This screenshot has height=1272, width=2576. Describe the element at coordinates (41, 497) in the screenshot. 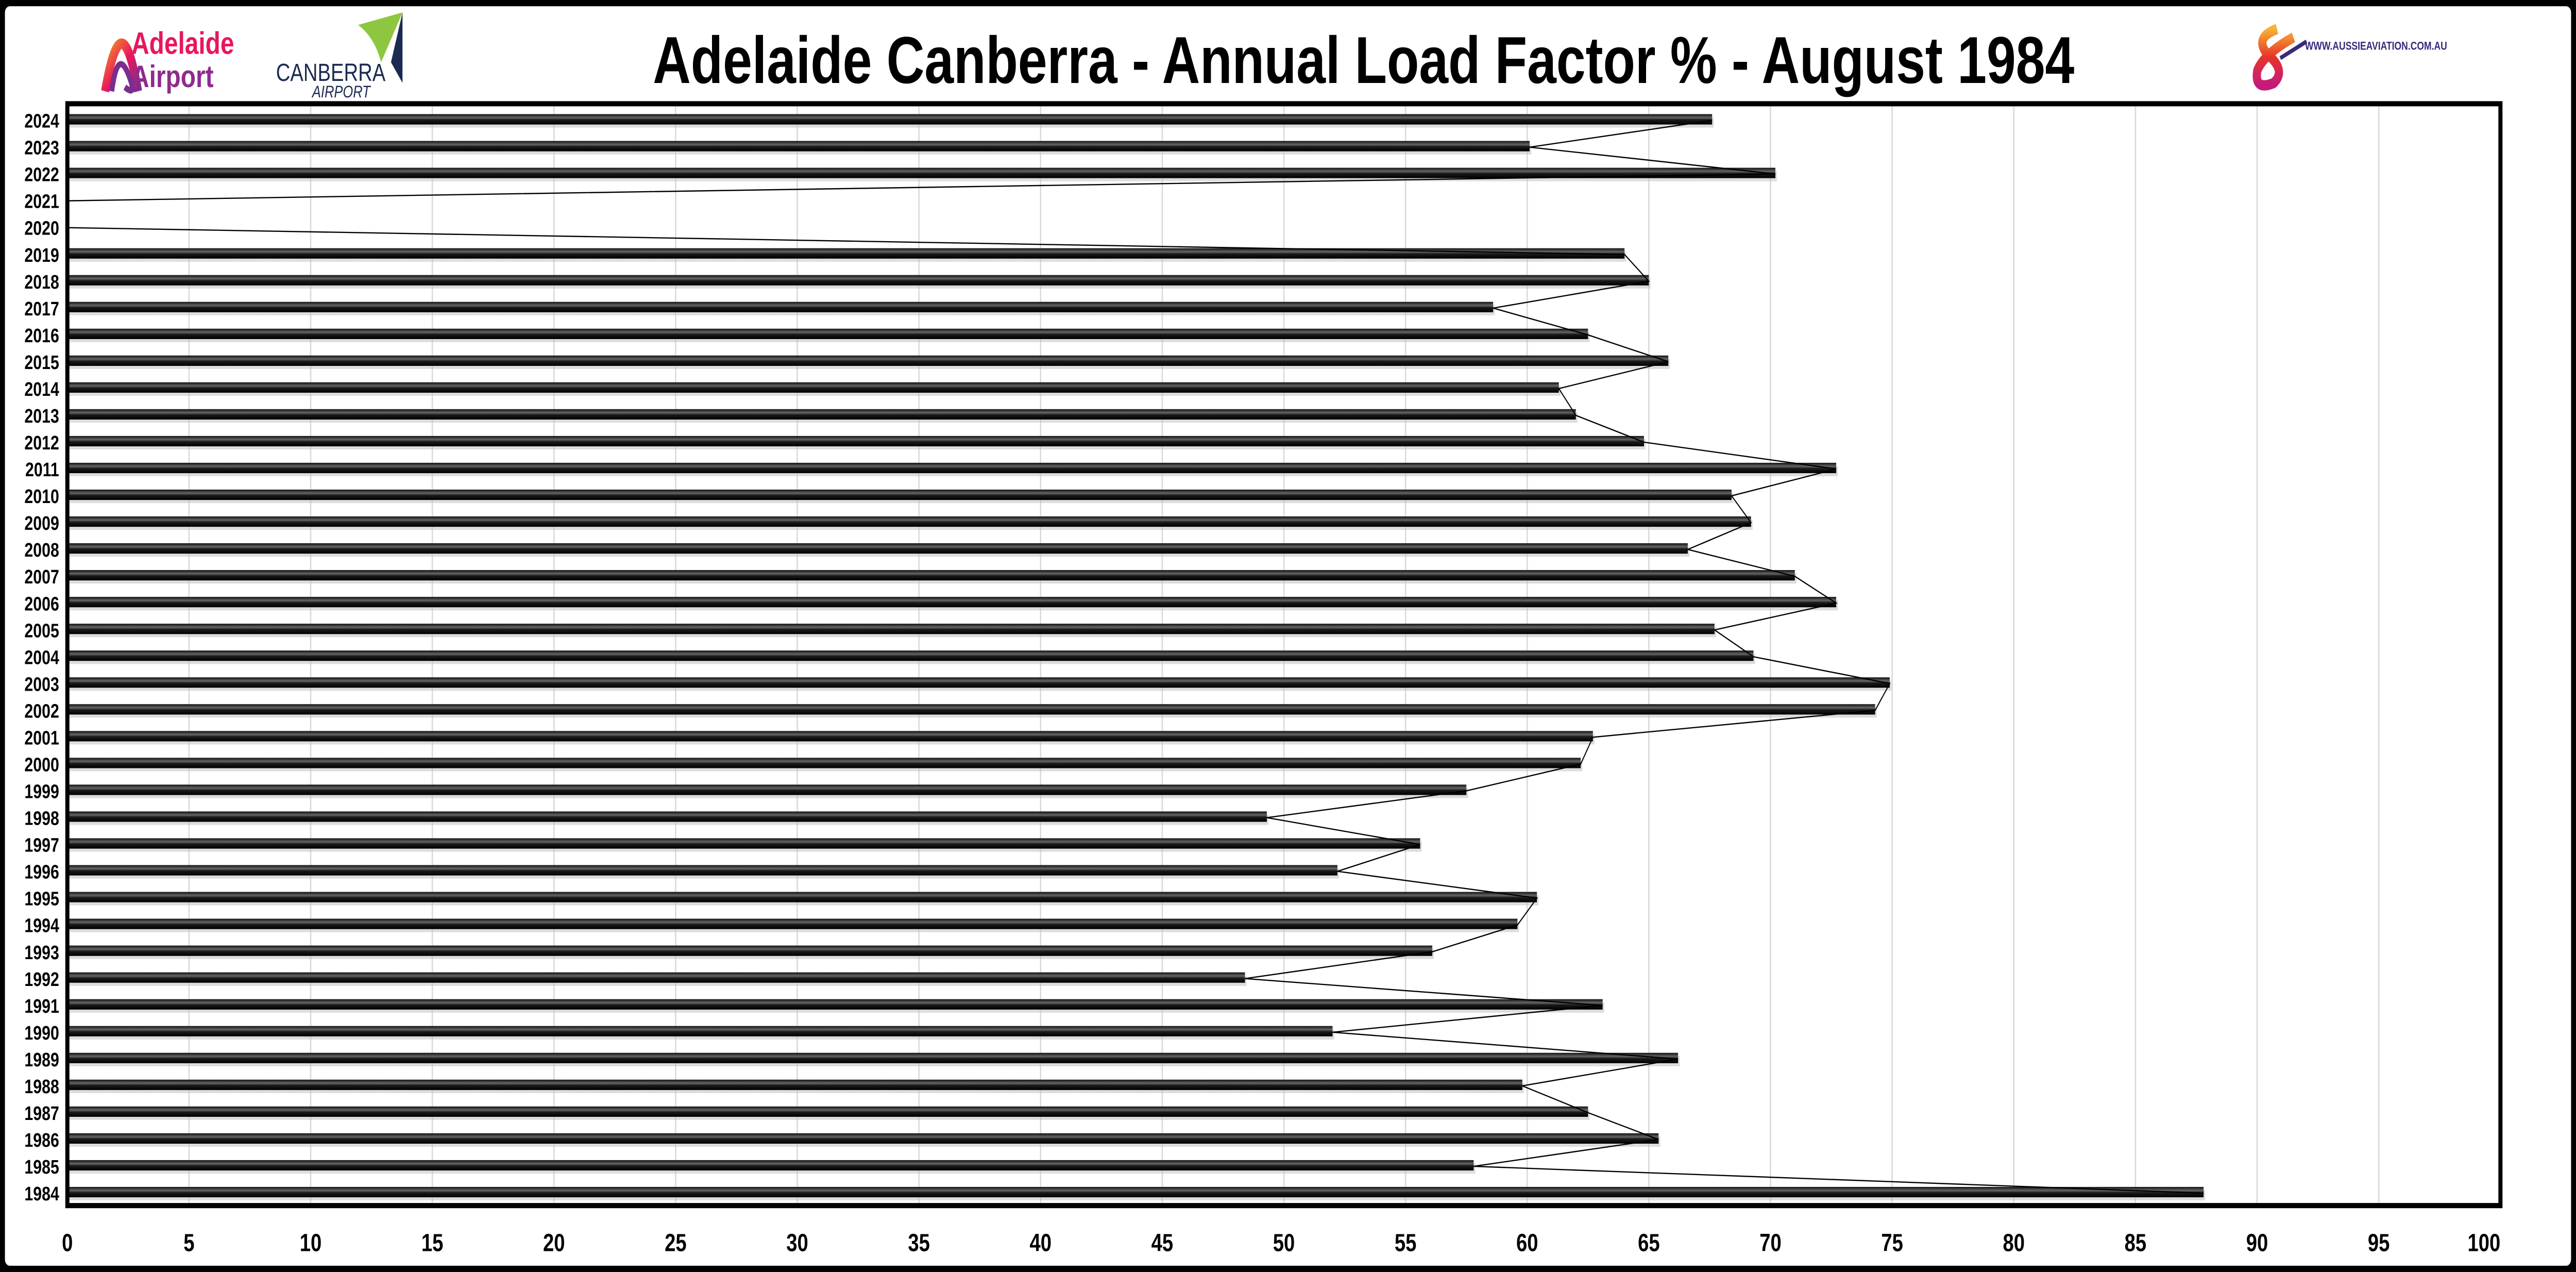

I see `y-tick-label: 2010` at that location.